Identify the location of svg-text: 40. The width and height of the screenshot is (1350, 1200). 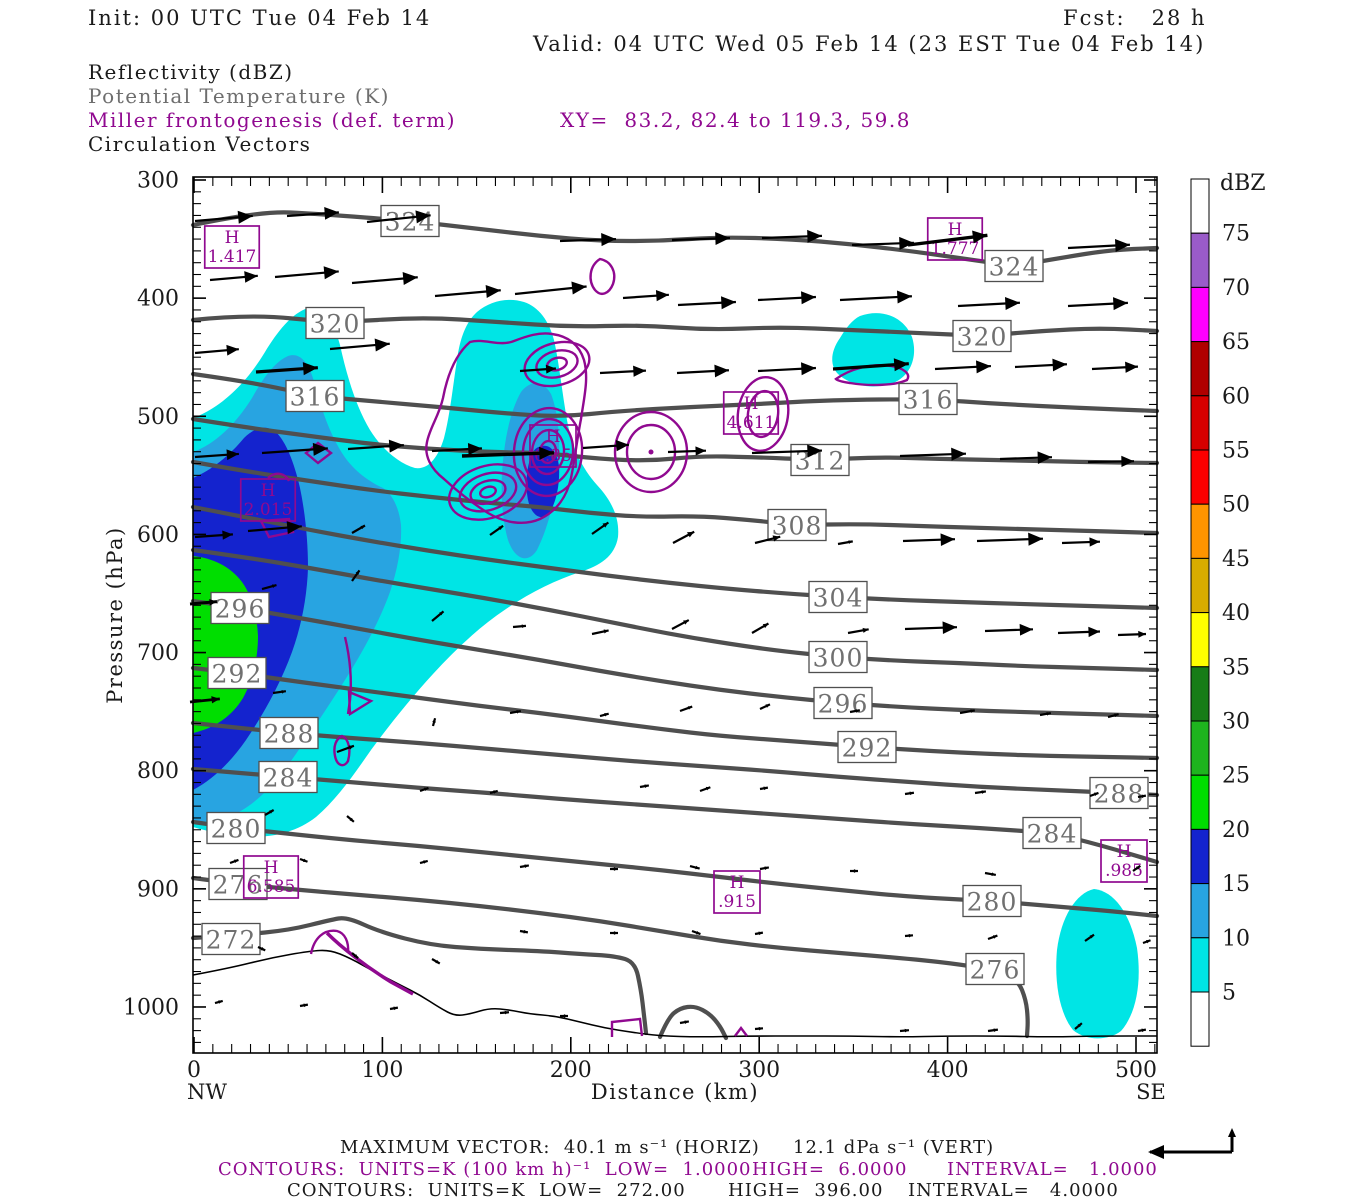
(1236, 613).